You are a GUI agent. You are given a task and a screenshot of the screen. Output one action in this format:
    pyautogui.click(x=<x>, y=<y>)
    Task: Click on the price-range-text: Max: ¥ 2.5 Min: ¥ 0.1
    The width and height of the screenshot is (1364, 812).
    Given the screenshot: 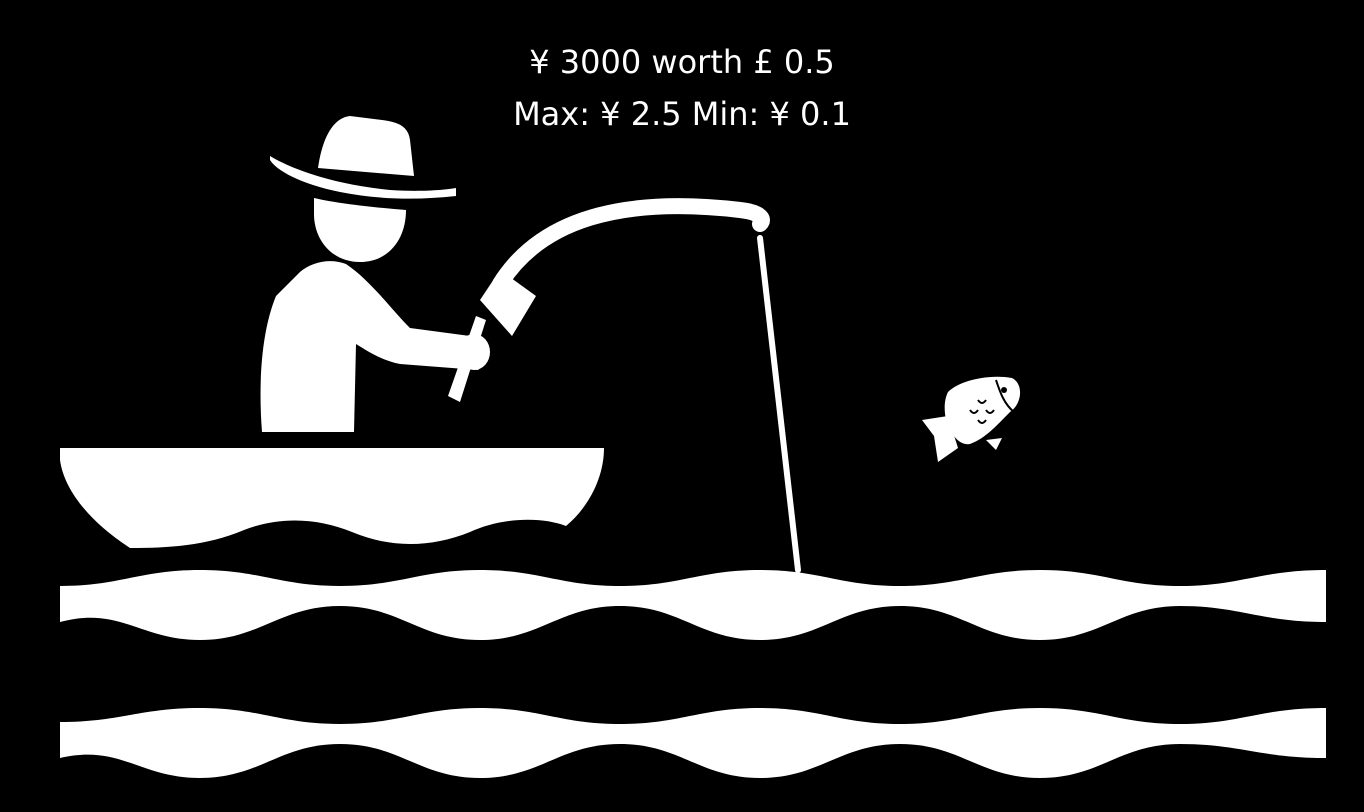 What is the action you would take?
    pyautogui.click(x=682, y=114)
    